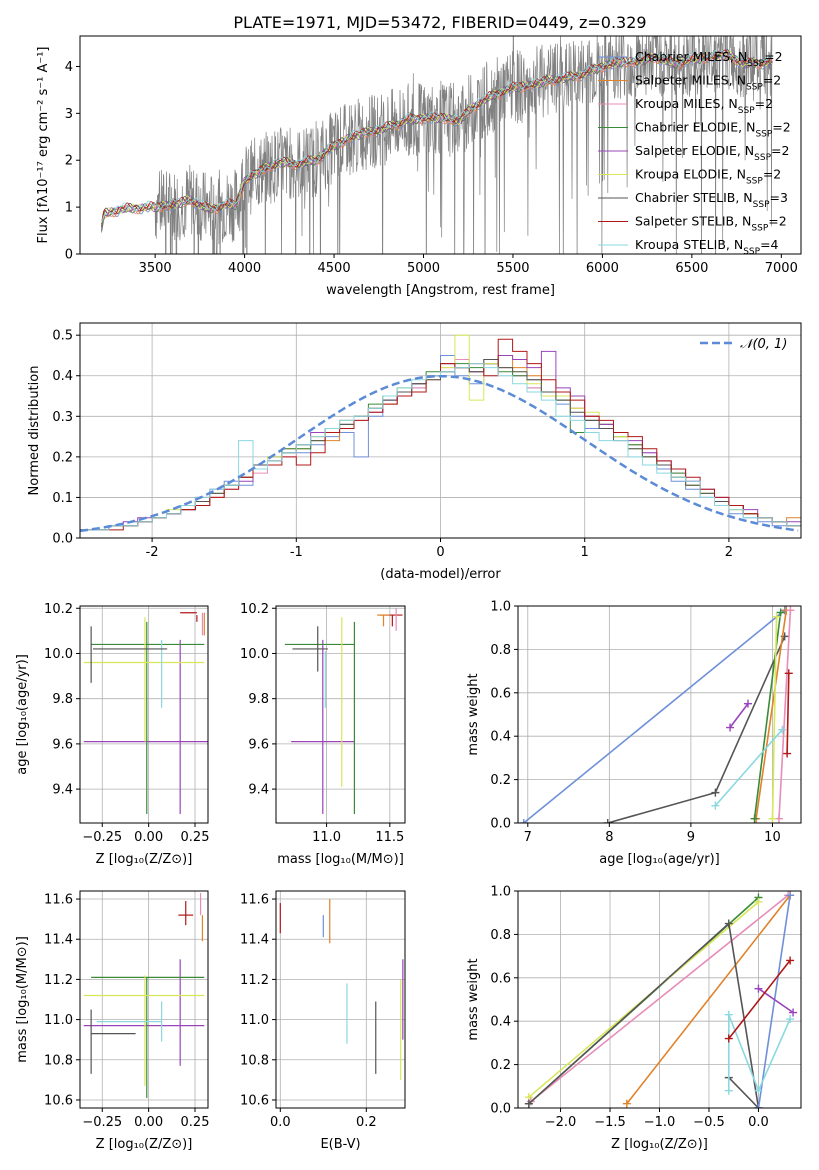 This screenshot has width=819, height=1170. Describe the element at coordinates (296, 552) in the screenshot. I see `x-tick-label: -1` at that location.